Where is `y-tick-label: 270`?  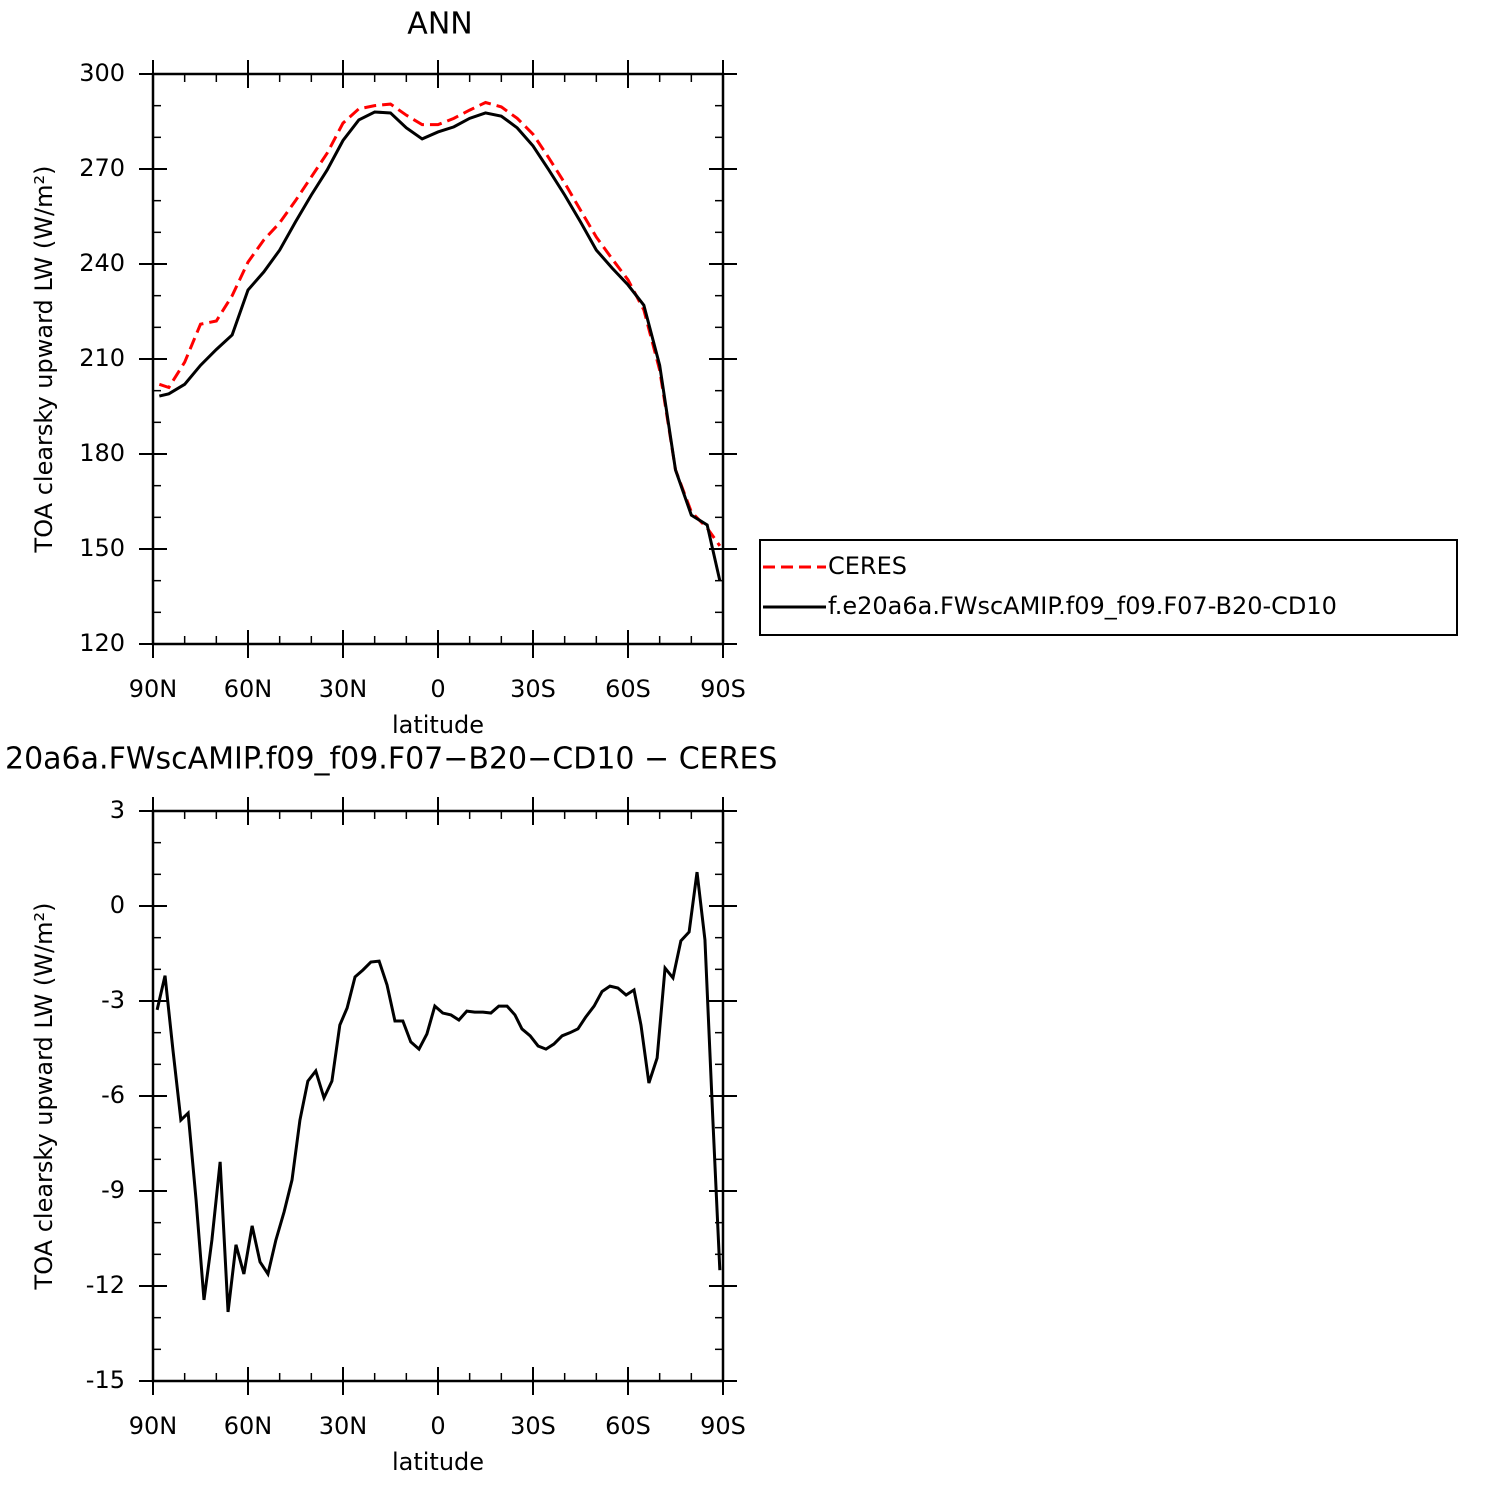
y-tick-label: 270 is located at coordinates (102, 168).